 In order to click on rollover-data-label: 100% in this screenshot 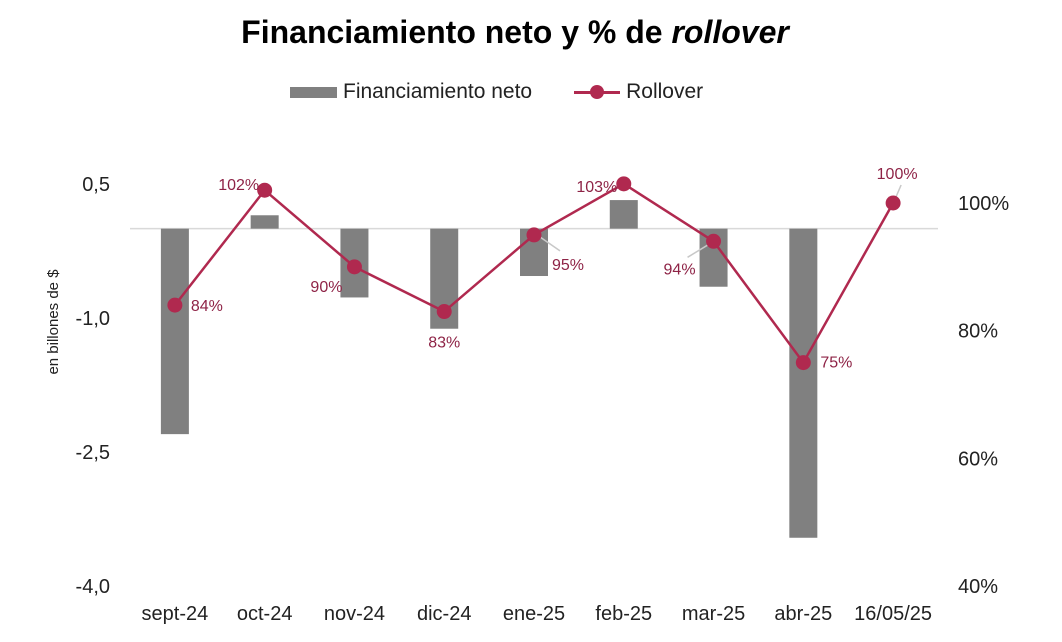, I will do `click(897, 174)`.